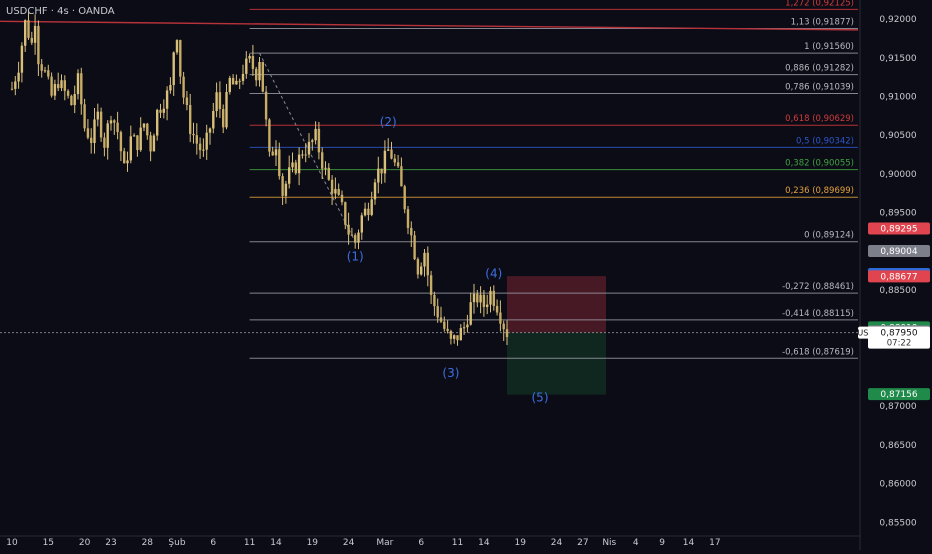 This screenshot has width=932, height=554. I want to click on x-tick-label: 6, so click(421, 543).